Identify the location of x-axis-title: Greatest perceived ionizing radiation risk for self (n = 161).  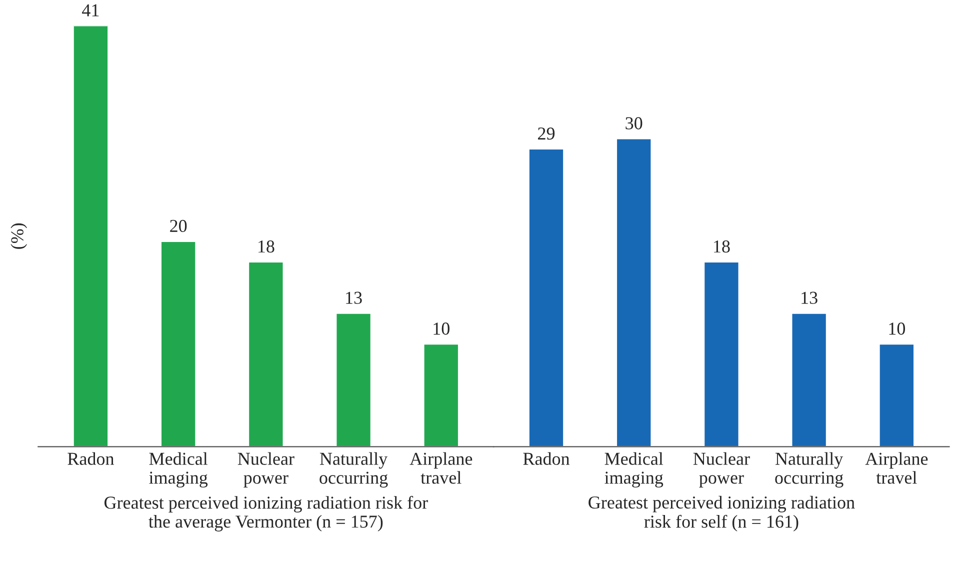
(721, 514).